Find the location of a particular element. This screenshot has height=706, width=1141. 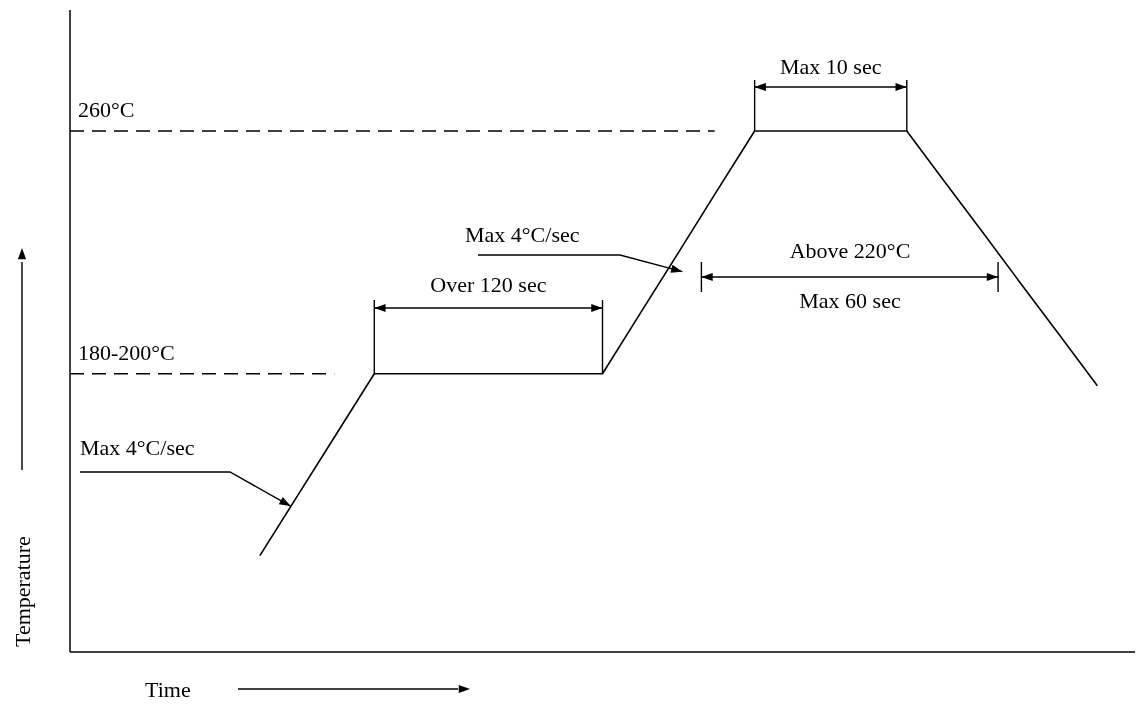

y-axis-title: Temperature is located at coordinates (22, 591).